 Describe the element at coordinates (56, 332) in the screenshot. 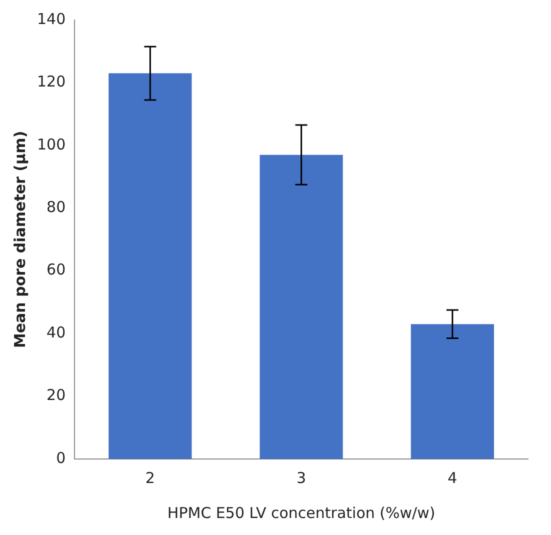

I see `y-tick-label: 40` at that location.